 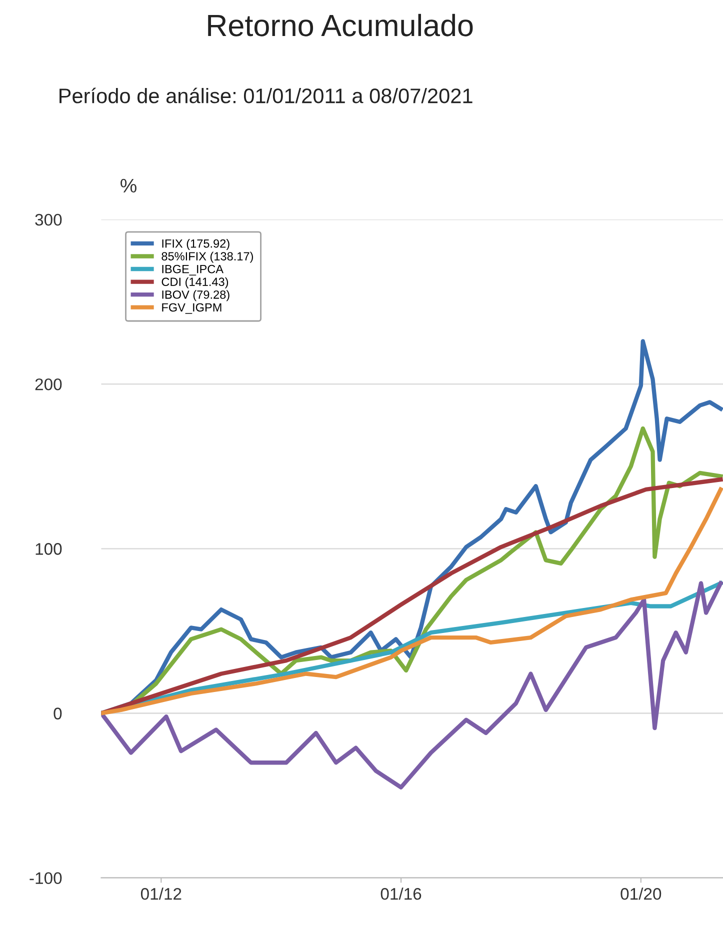 I want to click on y-tick-label: -100, so click(x=46, y=878).